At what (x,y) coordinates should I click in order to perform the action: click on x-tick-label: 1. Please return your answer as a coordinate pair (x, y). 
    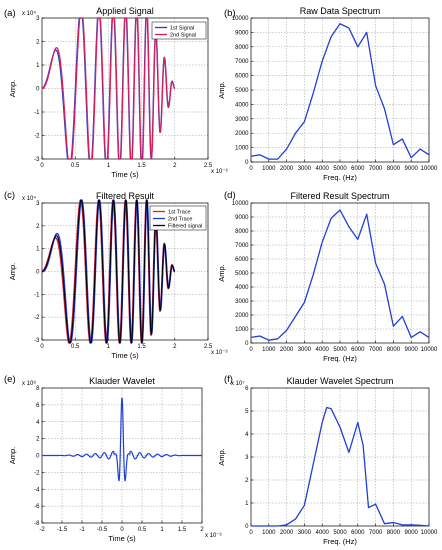
    Looking at the image, I should click on (109, 166).